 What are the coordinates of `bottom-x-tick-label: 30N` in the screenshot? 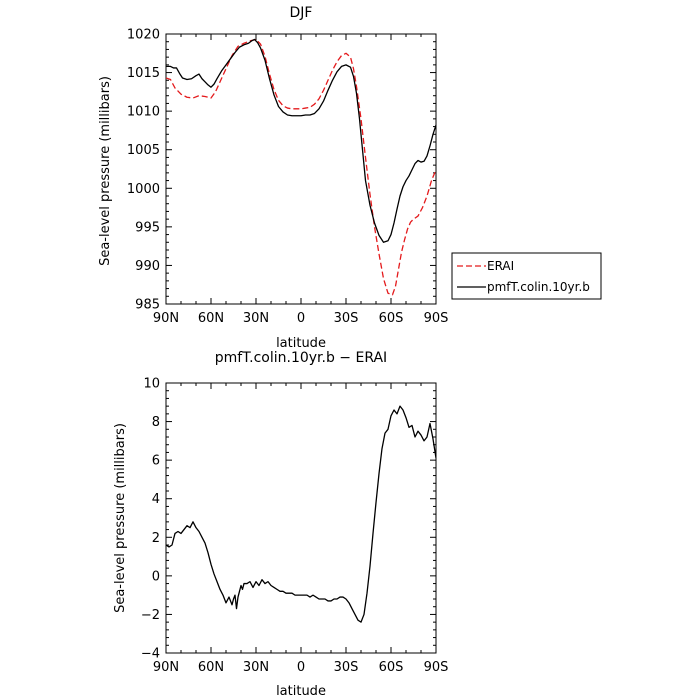 It's located at (256, 667).